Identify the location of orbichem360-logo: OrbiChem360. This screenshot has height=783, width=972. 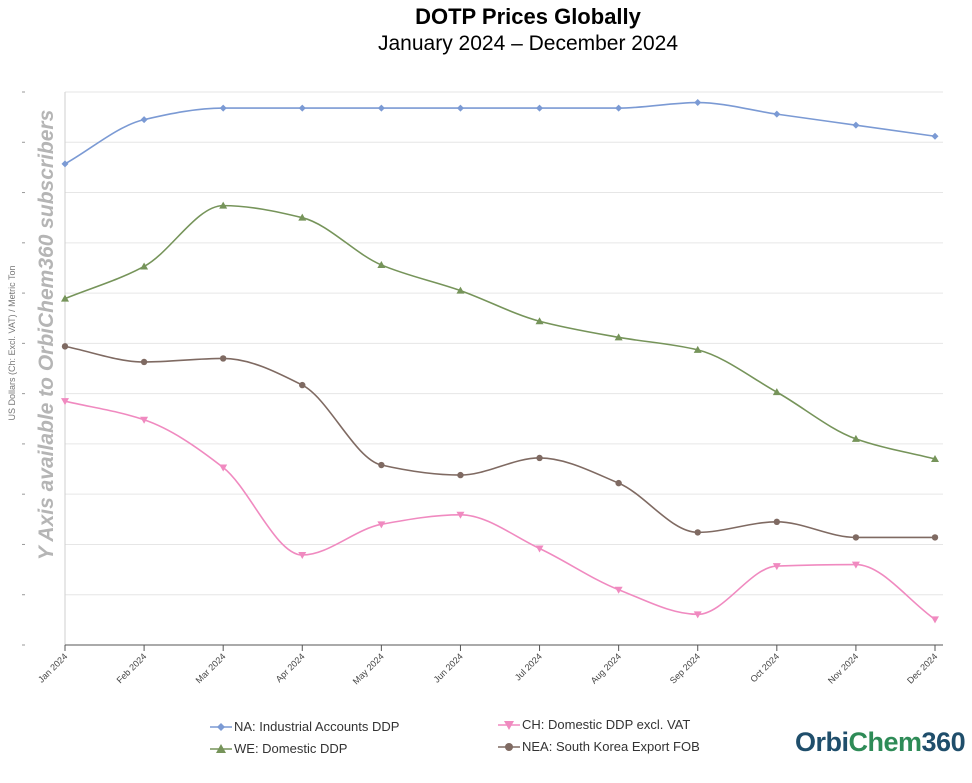
(880, 742).